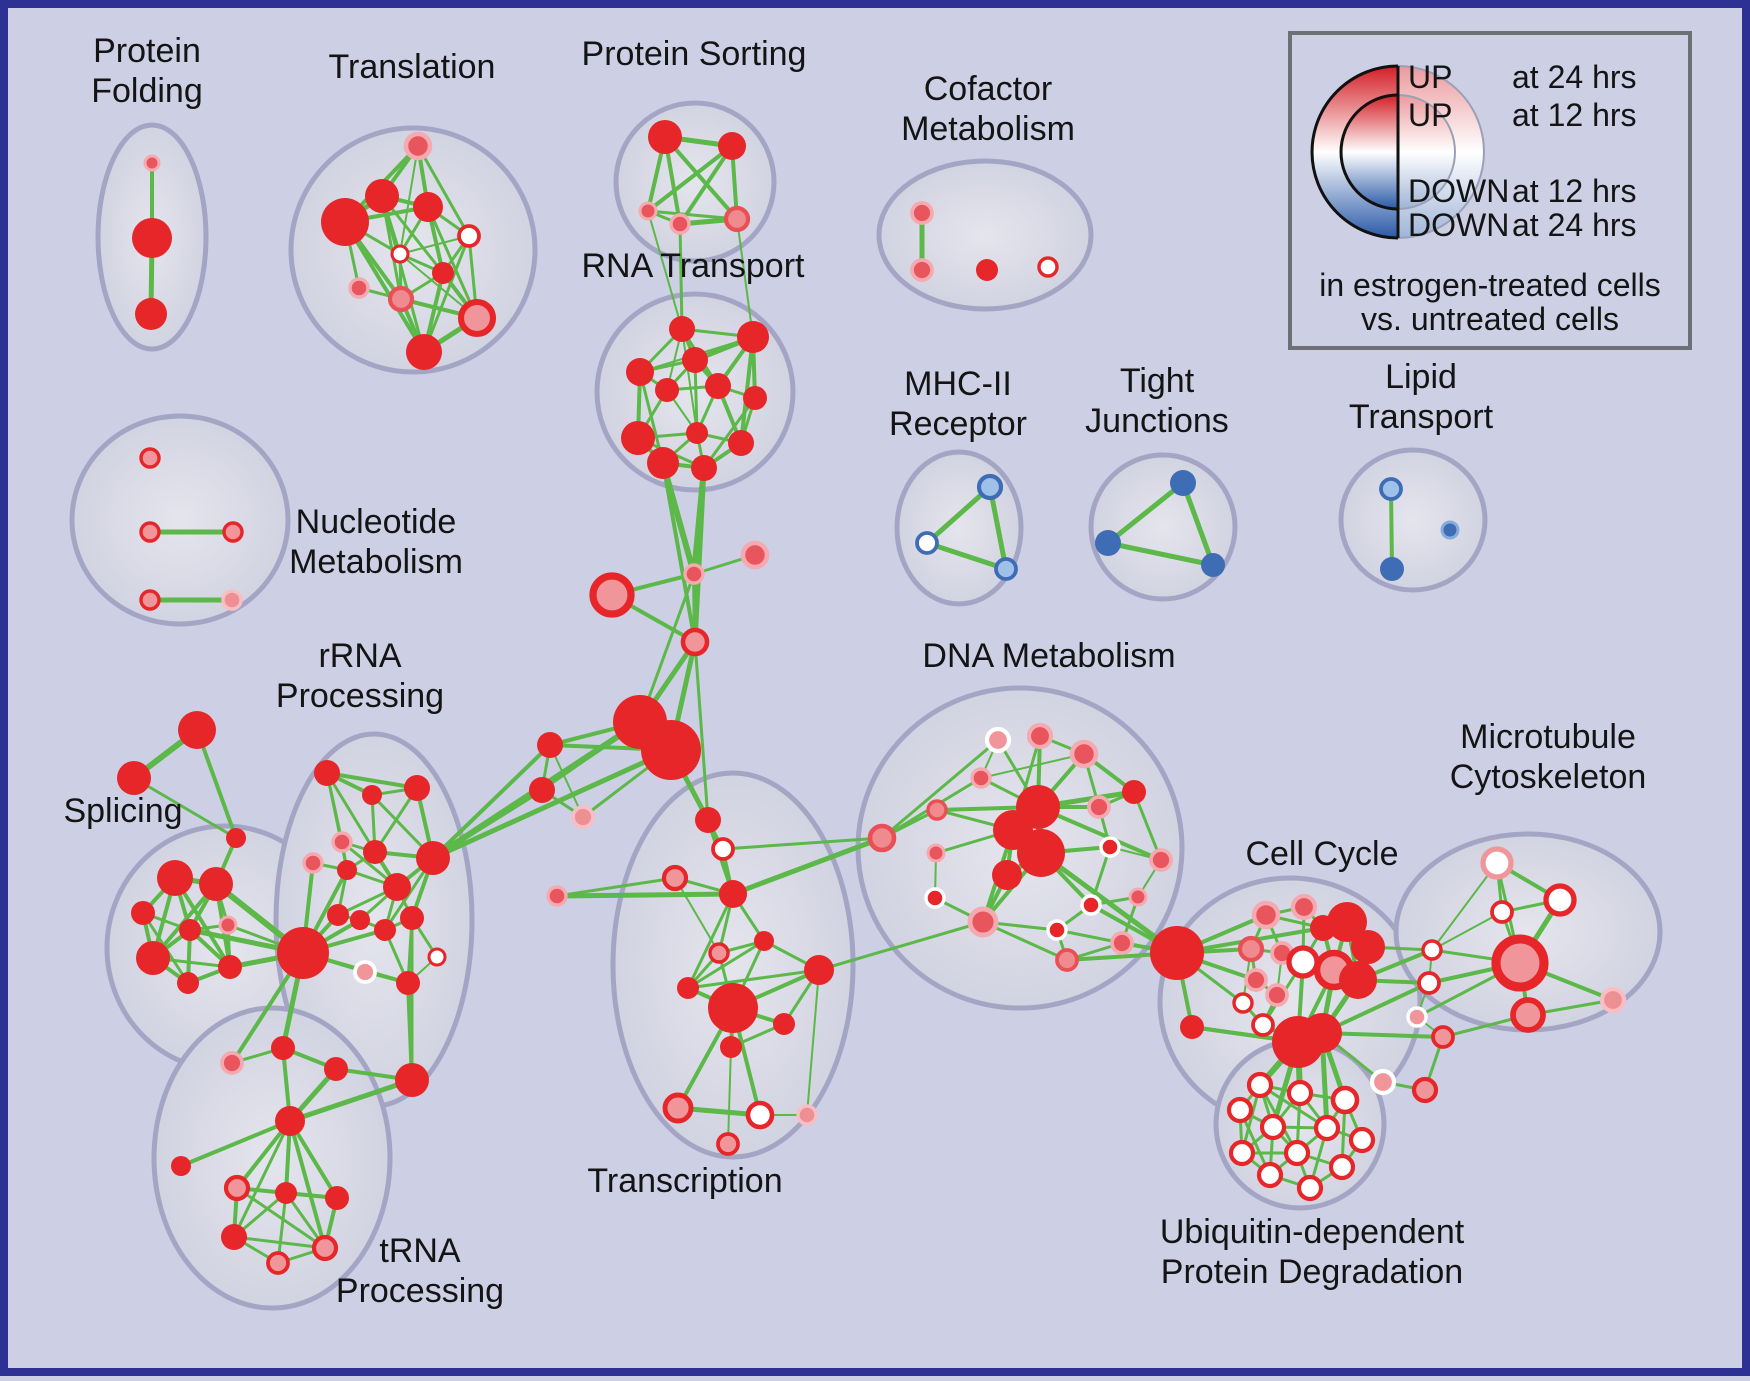 The width and height of the screenshot is (1750, 1381). What do you see at coordinates (1548, 777) in the screenshot?
I see `cluster-label-microtubule-cytoskeleton: Cytoskeleton` at bounding box center [1548, 777].